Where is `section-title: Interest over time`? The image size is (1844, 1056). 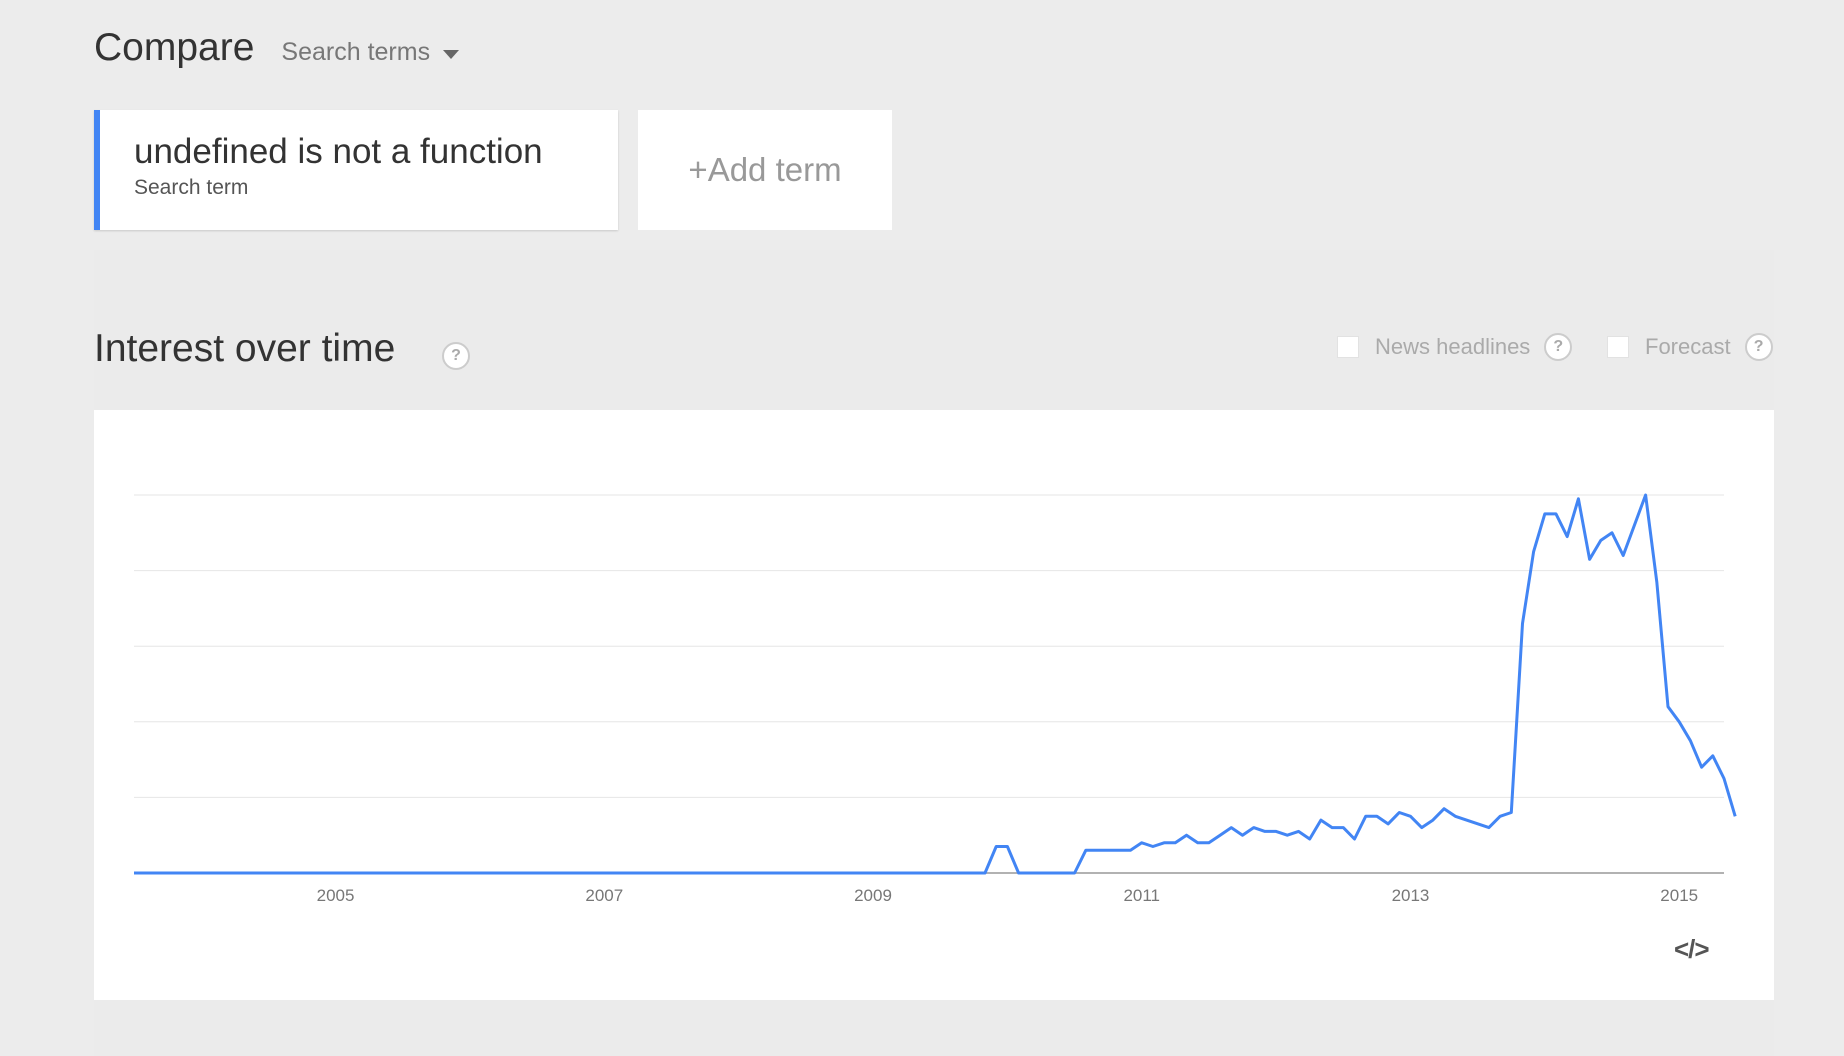 section-title: Interest over time is located at coordinates (245, 348).